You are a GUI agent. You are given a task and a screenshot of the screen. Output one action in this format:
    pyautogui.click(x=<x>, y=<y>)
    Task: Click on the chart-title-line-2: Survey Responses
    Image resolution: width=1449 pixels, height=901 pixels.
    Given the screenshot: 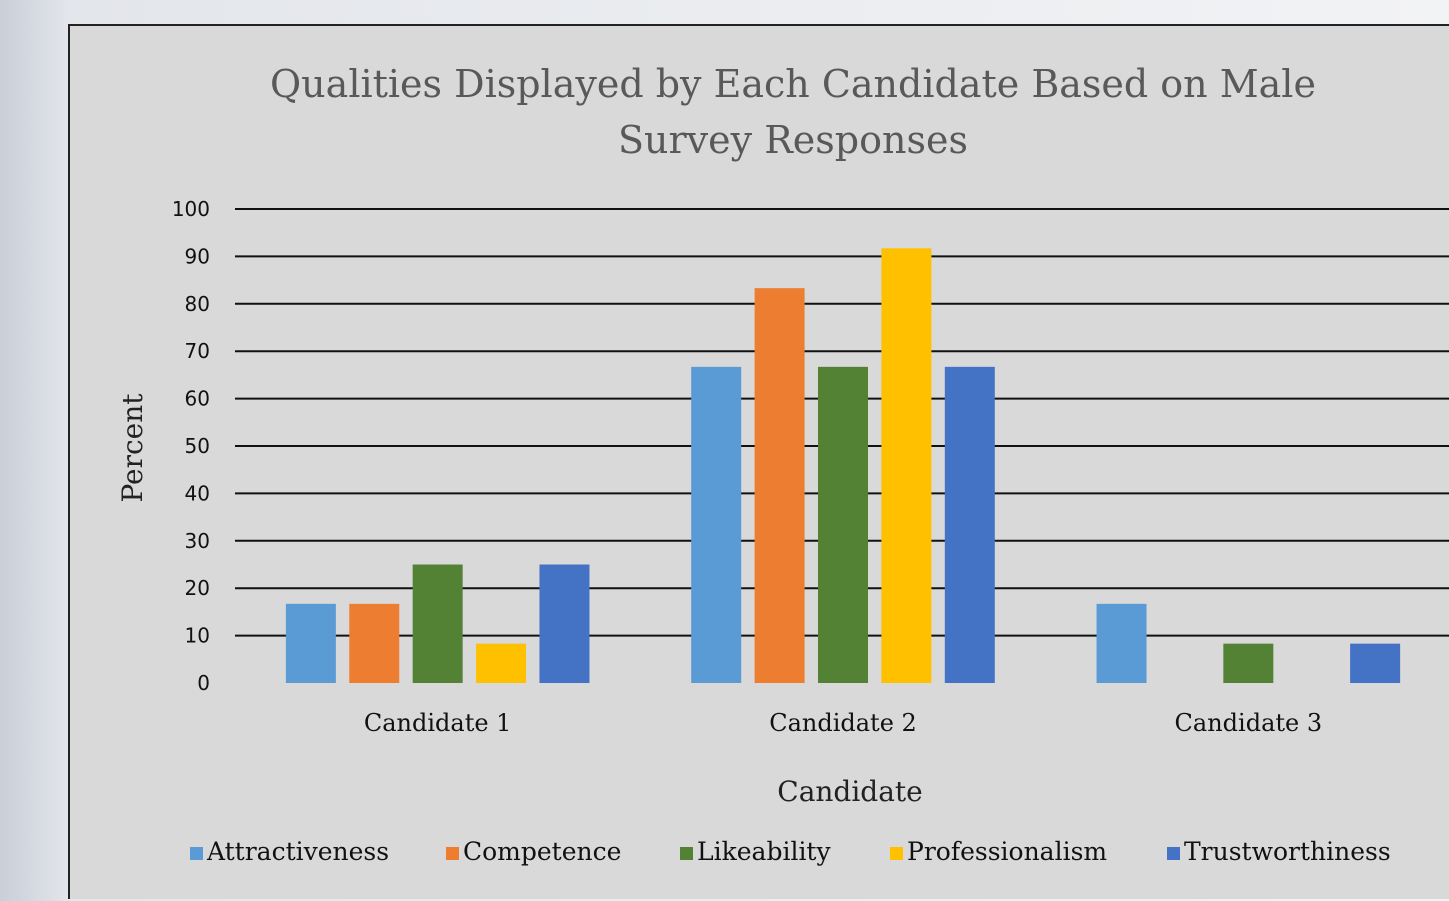 What is the action you would take?
    pyautogui.click(x=793, y=140)
    